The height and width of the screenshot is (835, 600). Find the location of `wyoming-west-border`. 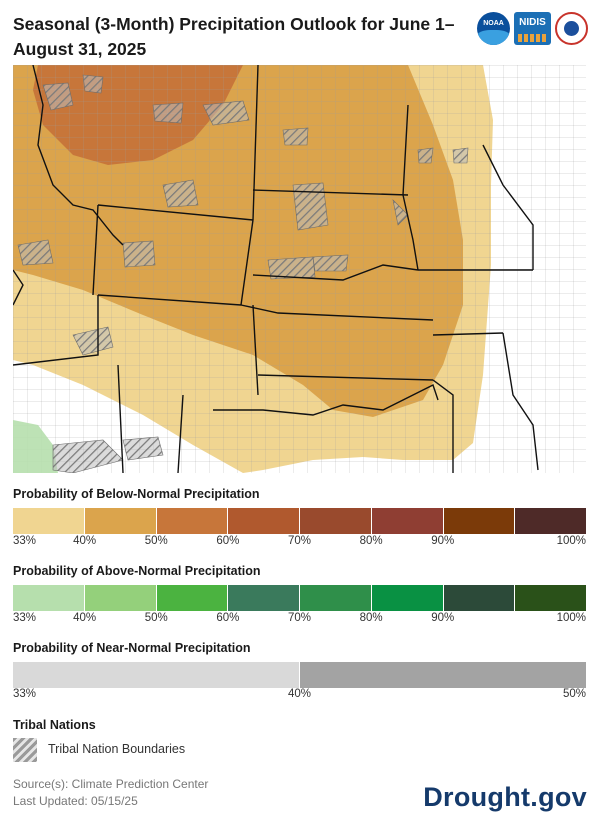

wyoming-west-border is located at coordinates (95, 250).